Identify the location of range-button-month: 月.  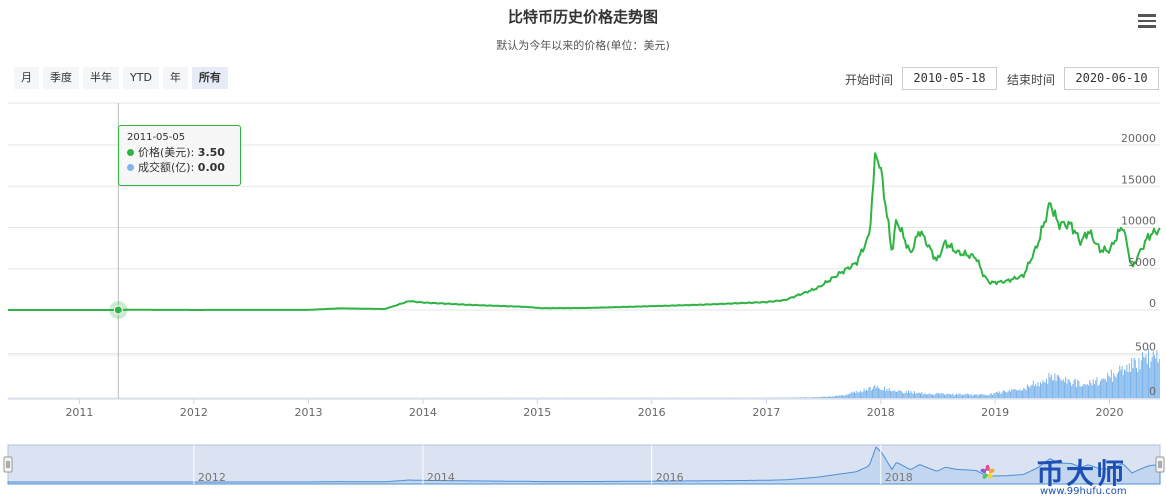
(26, 78).